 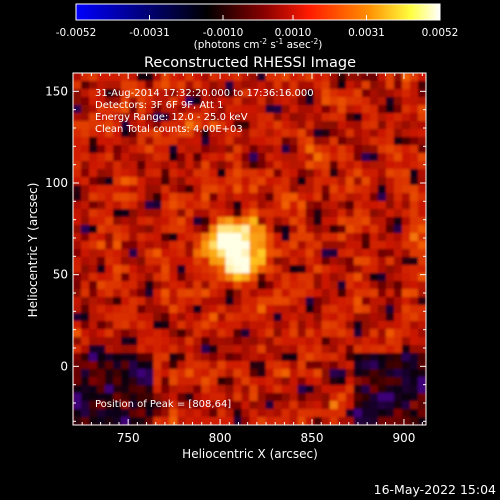 What do you see at coordinates (293, 33) in the screenshot?
I see `colorbar-tick-label: 0.0010` at bounding box center [293, 33].